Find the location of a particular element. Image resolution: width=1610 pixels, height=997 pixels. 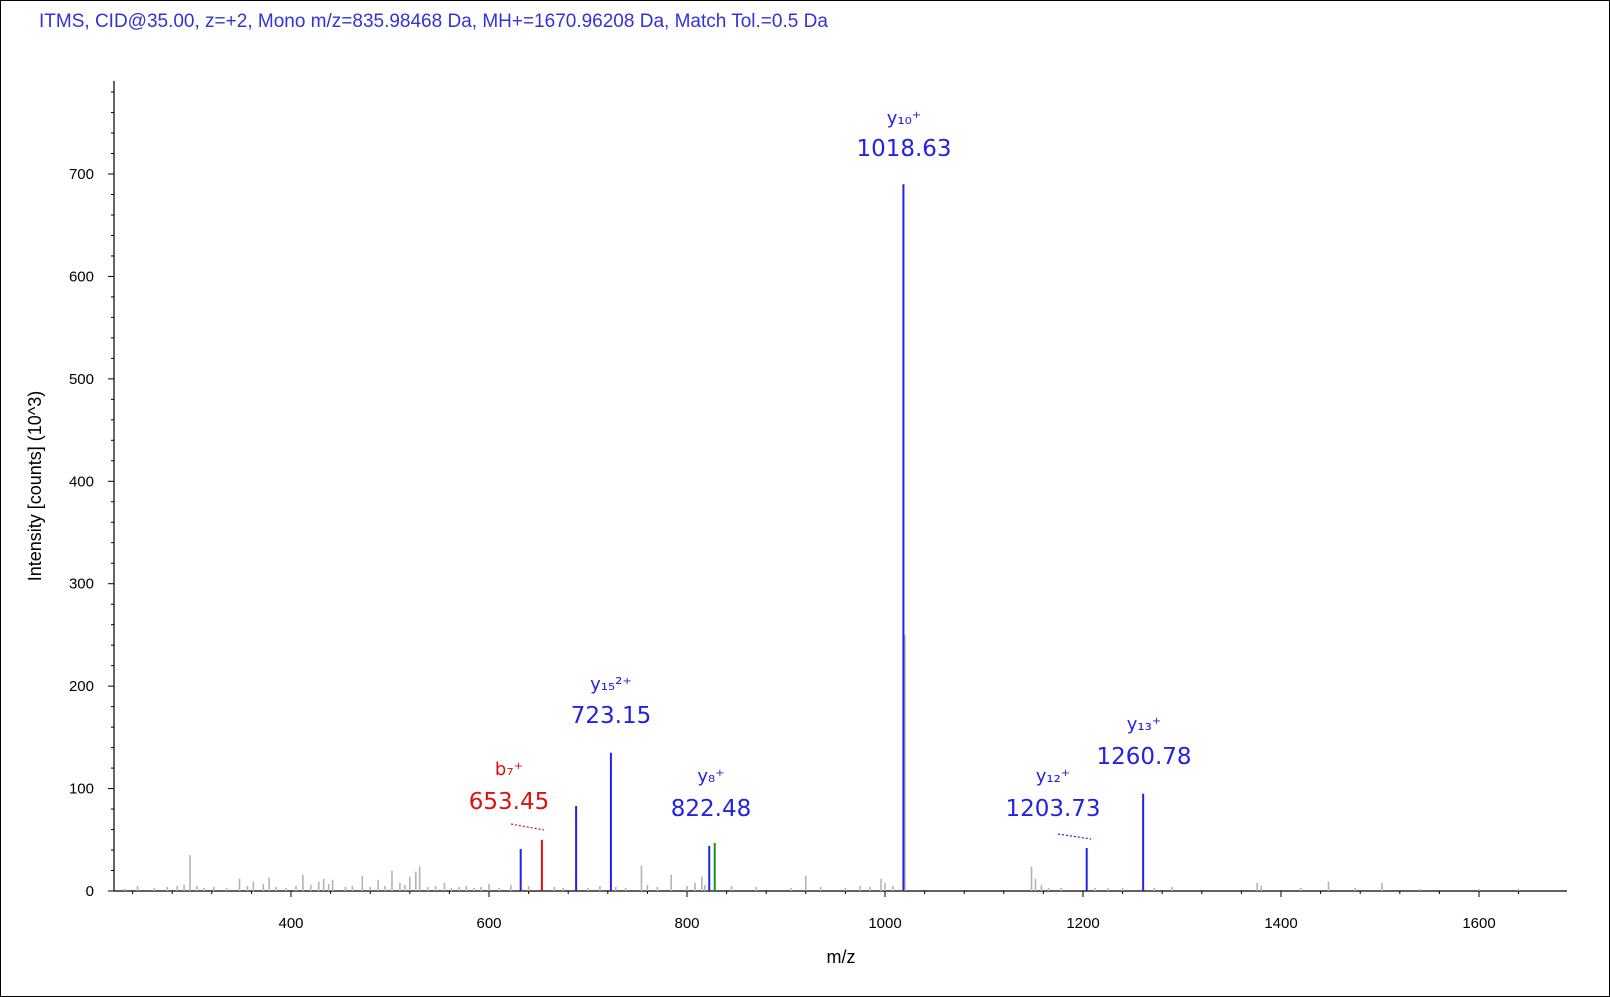

y-tick-label: 600 is located at coordinates (81, 276).